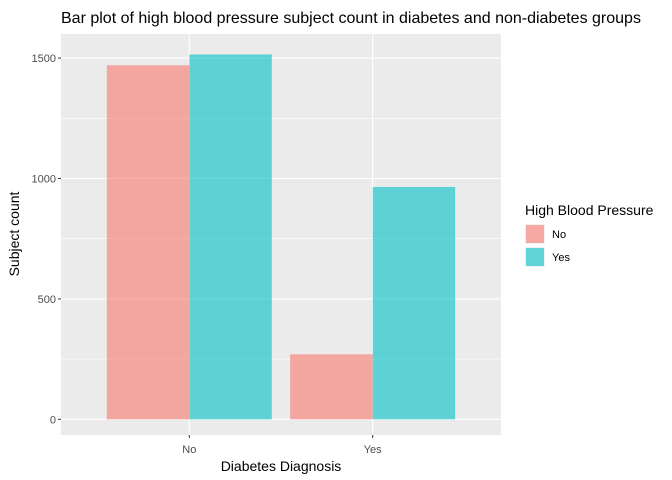 The height and width of the screenshot is (480, 672). I want to click on y-tick-label: 0, so click(53, 420).